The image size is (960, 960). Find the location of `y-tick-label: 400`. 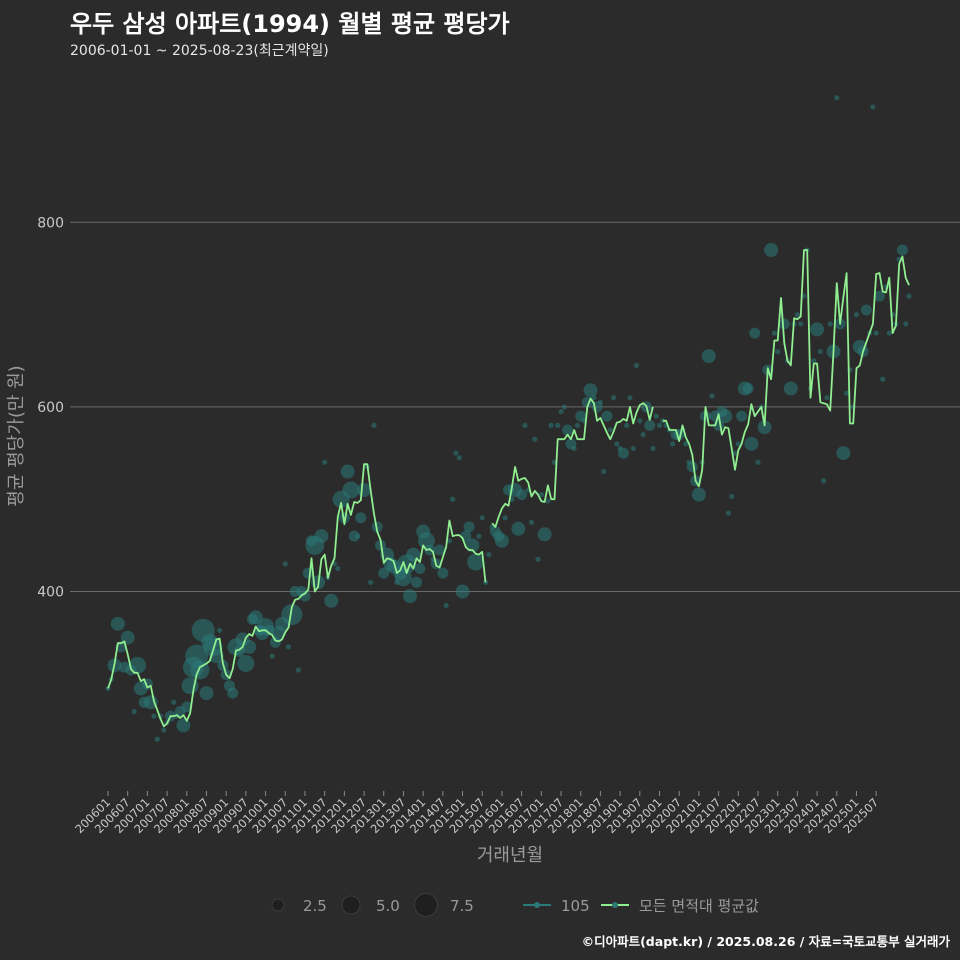

y-tick-label: 400 is located at coordinates (50, 593).